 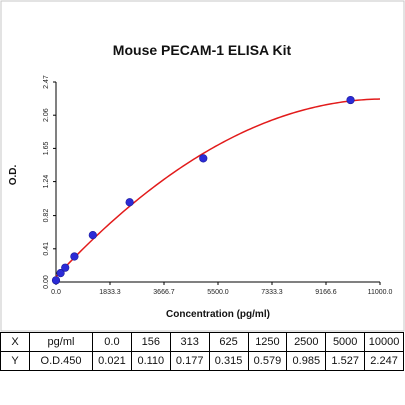 I want to click on table-cell: 10000, so click(x=384, y=342).